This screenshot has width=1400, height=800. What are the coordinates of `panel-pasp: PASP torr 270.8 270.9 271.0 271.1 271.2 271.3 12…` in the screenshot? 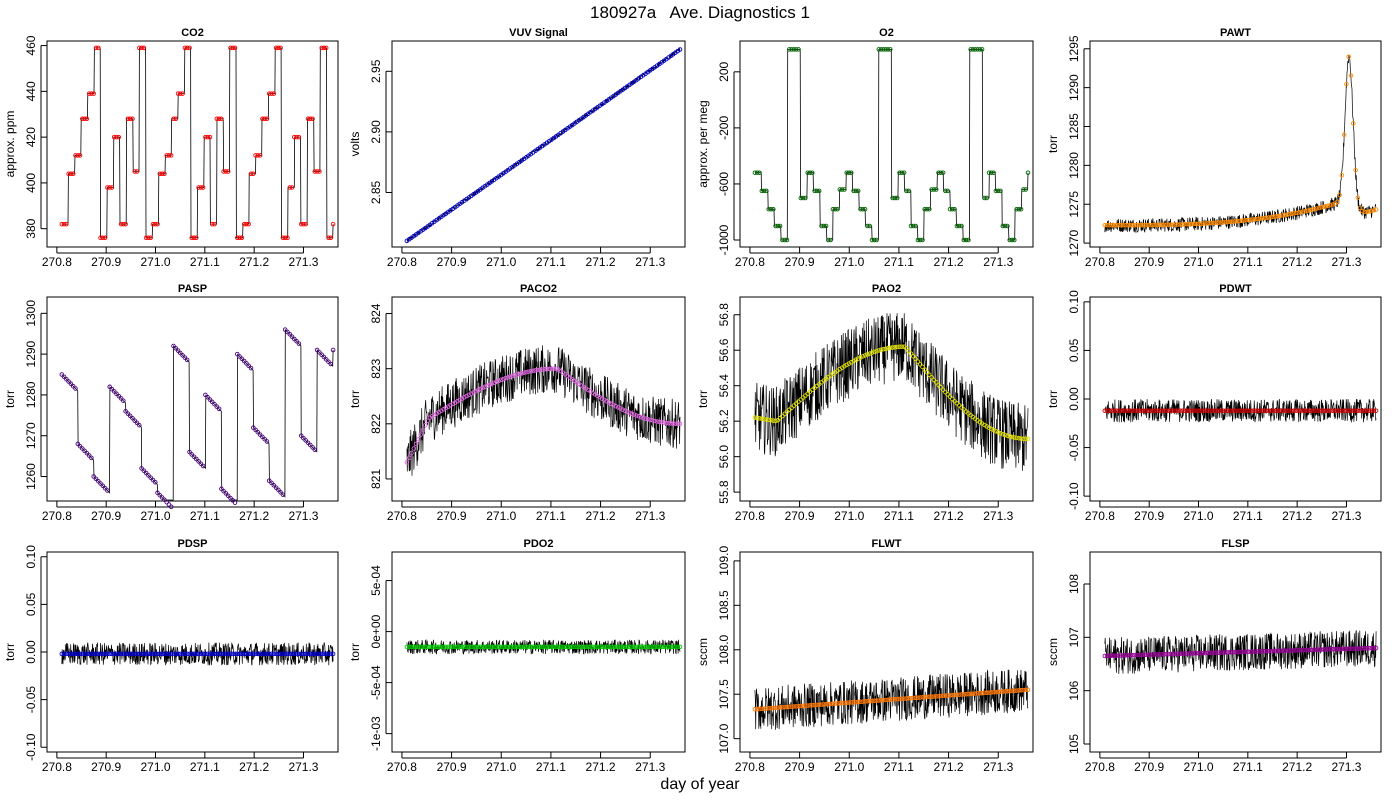 It's located at (171, 403).